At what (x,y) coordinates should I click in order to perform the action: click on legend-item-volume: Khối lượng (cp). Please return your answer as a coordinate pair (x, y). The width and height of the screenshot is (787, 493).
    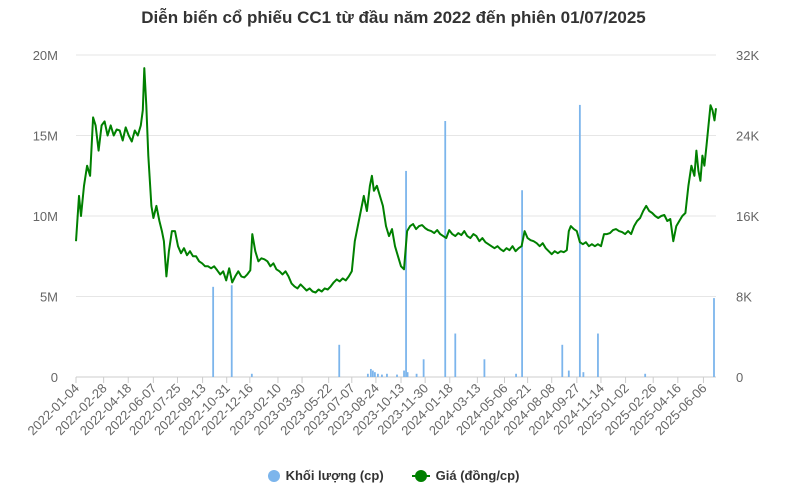
    Looking at the image, I should click on (325, 475).